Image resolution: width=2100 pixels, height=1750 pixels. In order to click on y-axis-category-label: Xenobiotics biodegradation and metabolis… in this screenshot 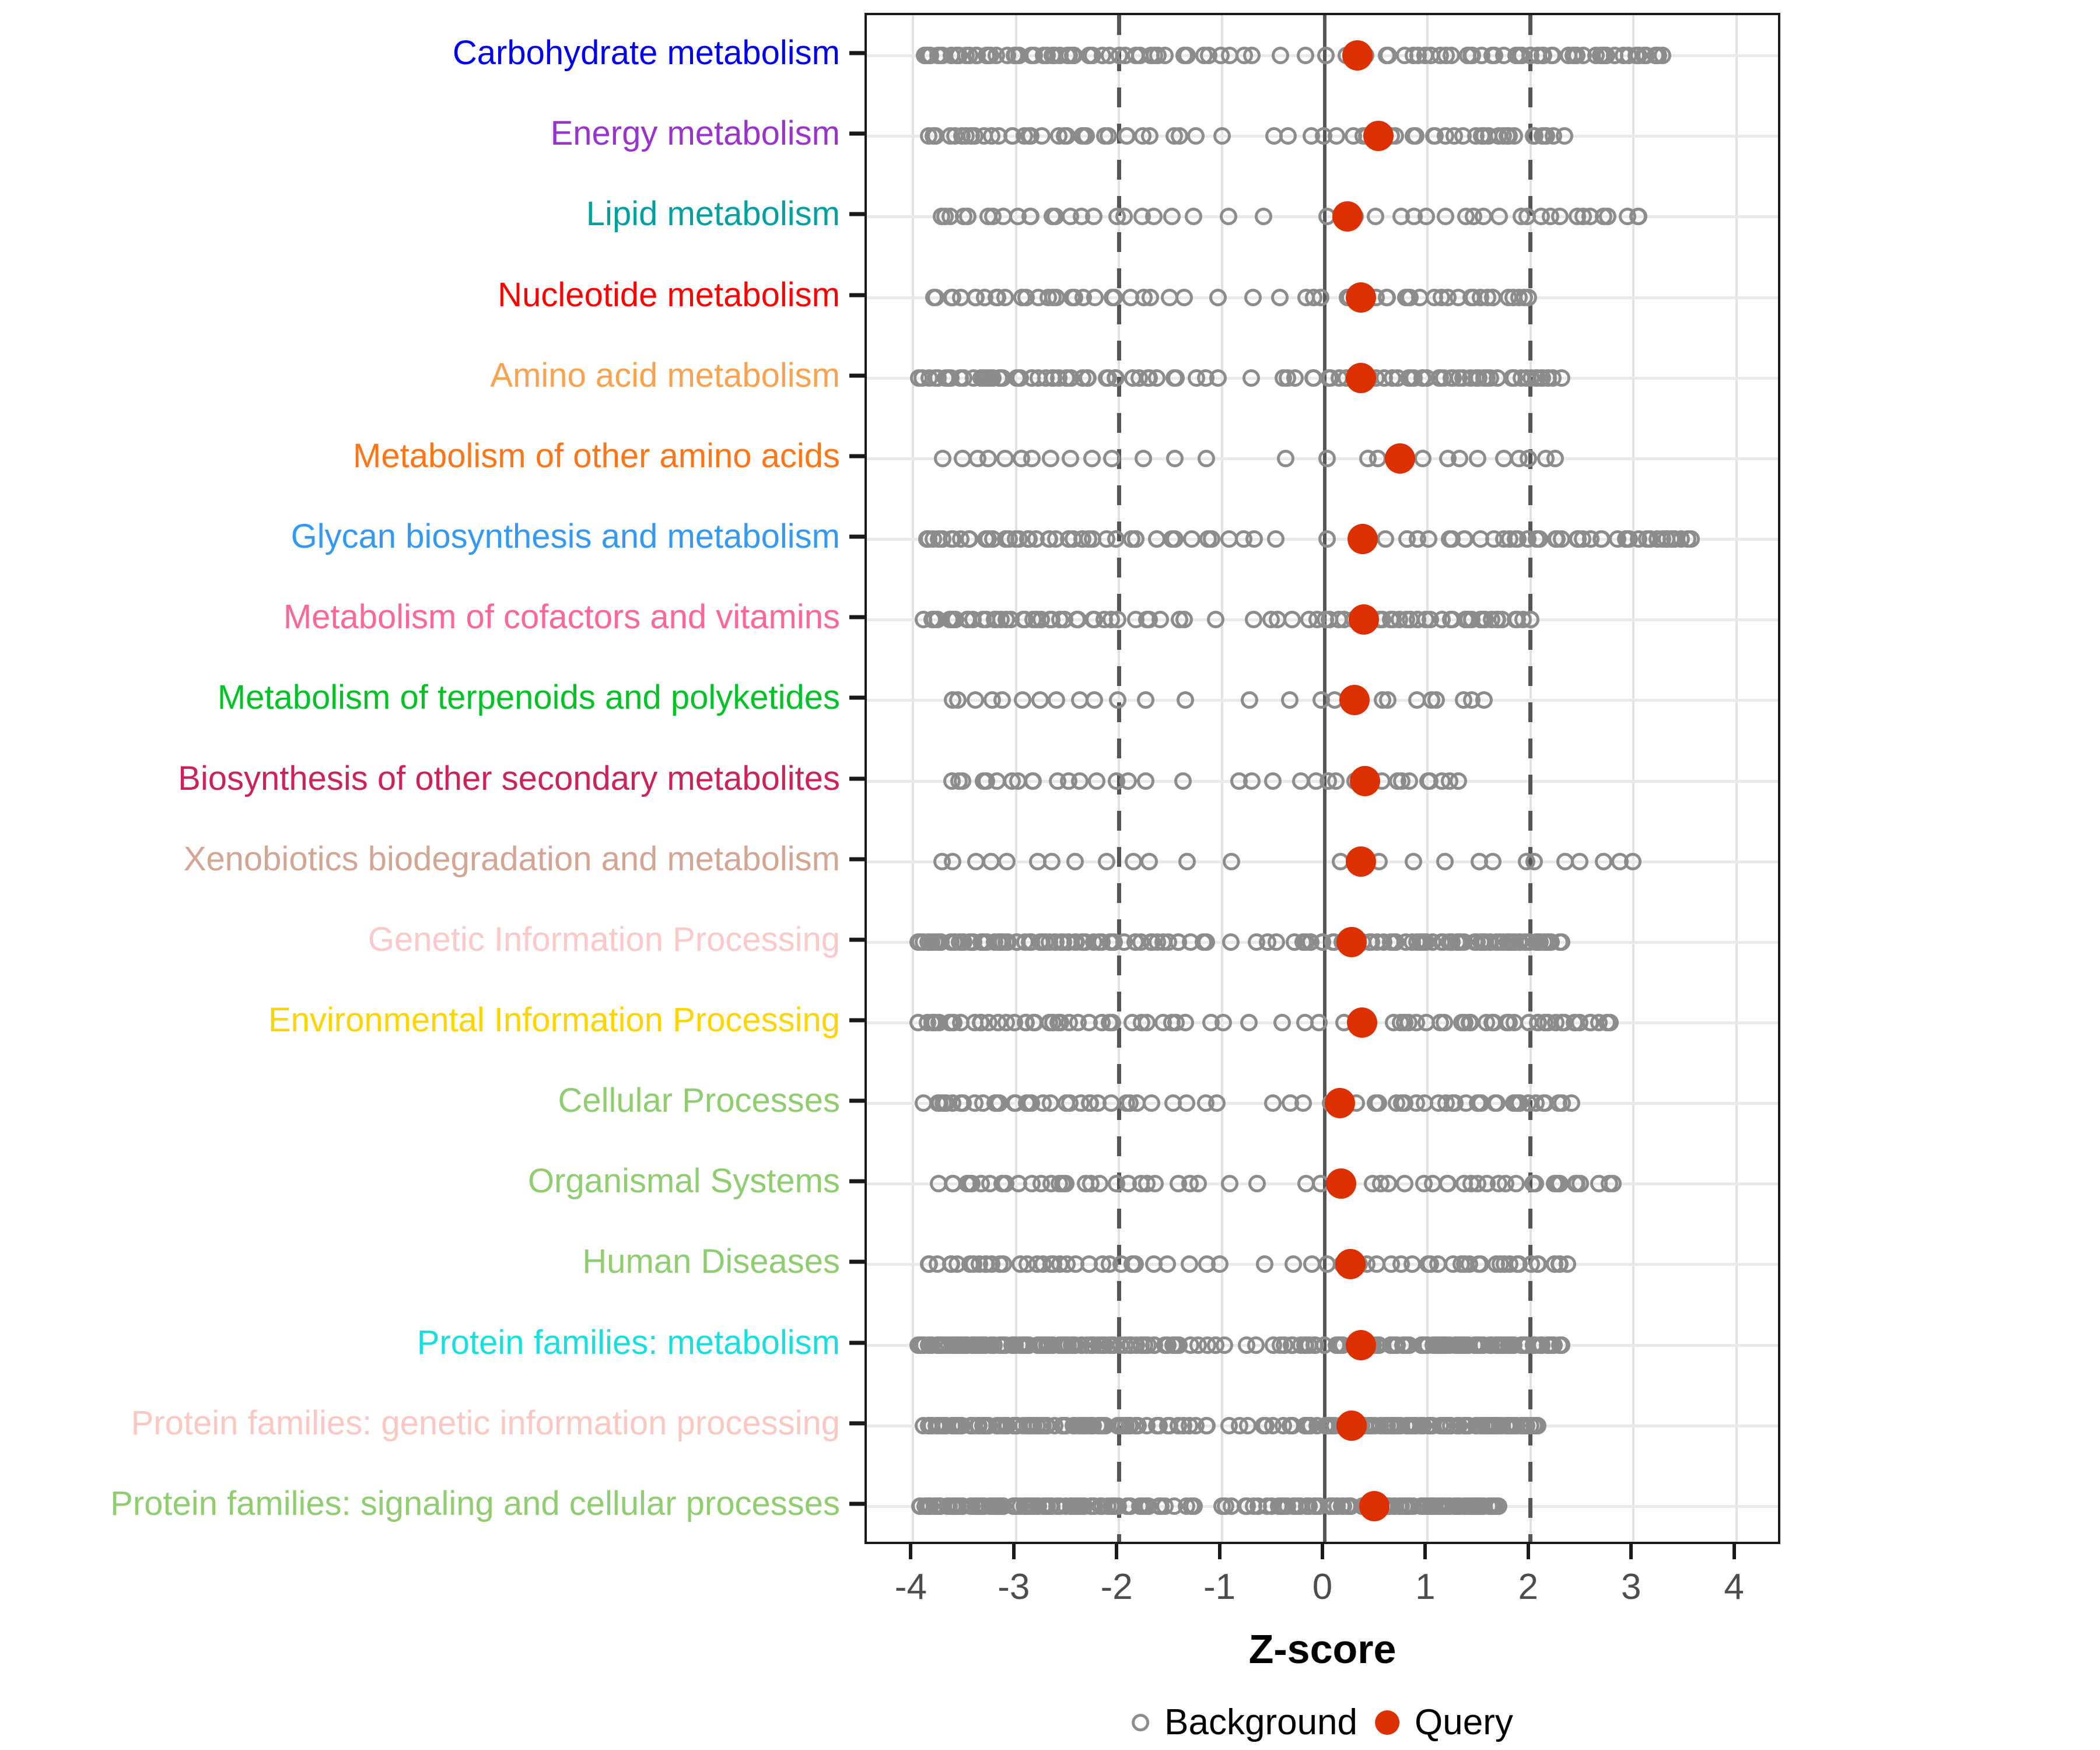, I will do `click(511, 858)`.